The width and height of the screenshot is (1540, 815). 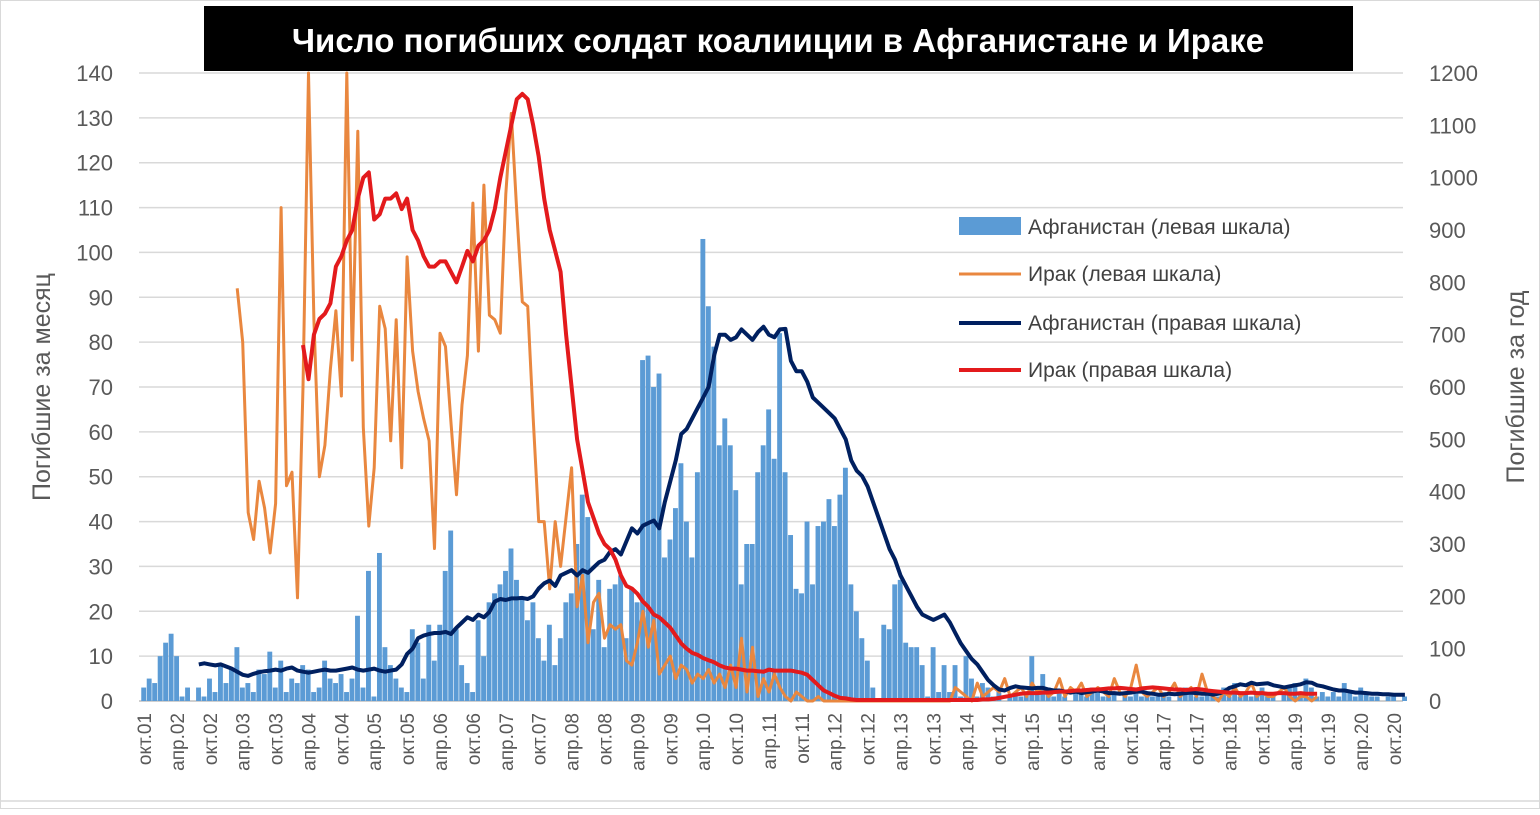 What do you see at coordinates (778, 38) in the screenshot?
I see `title-background` at bounding box center [778, 38].